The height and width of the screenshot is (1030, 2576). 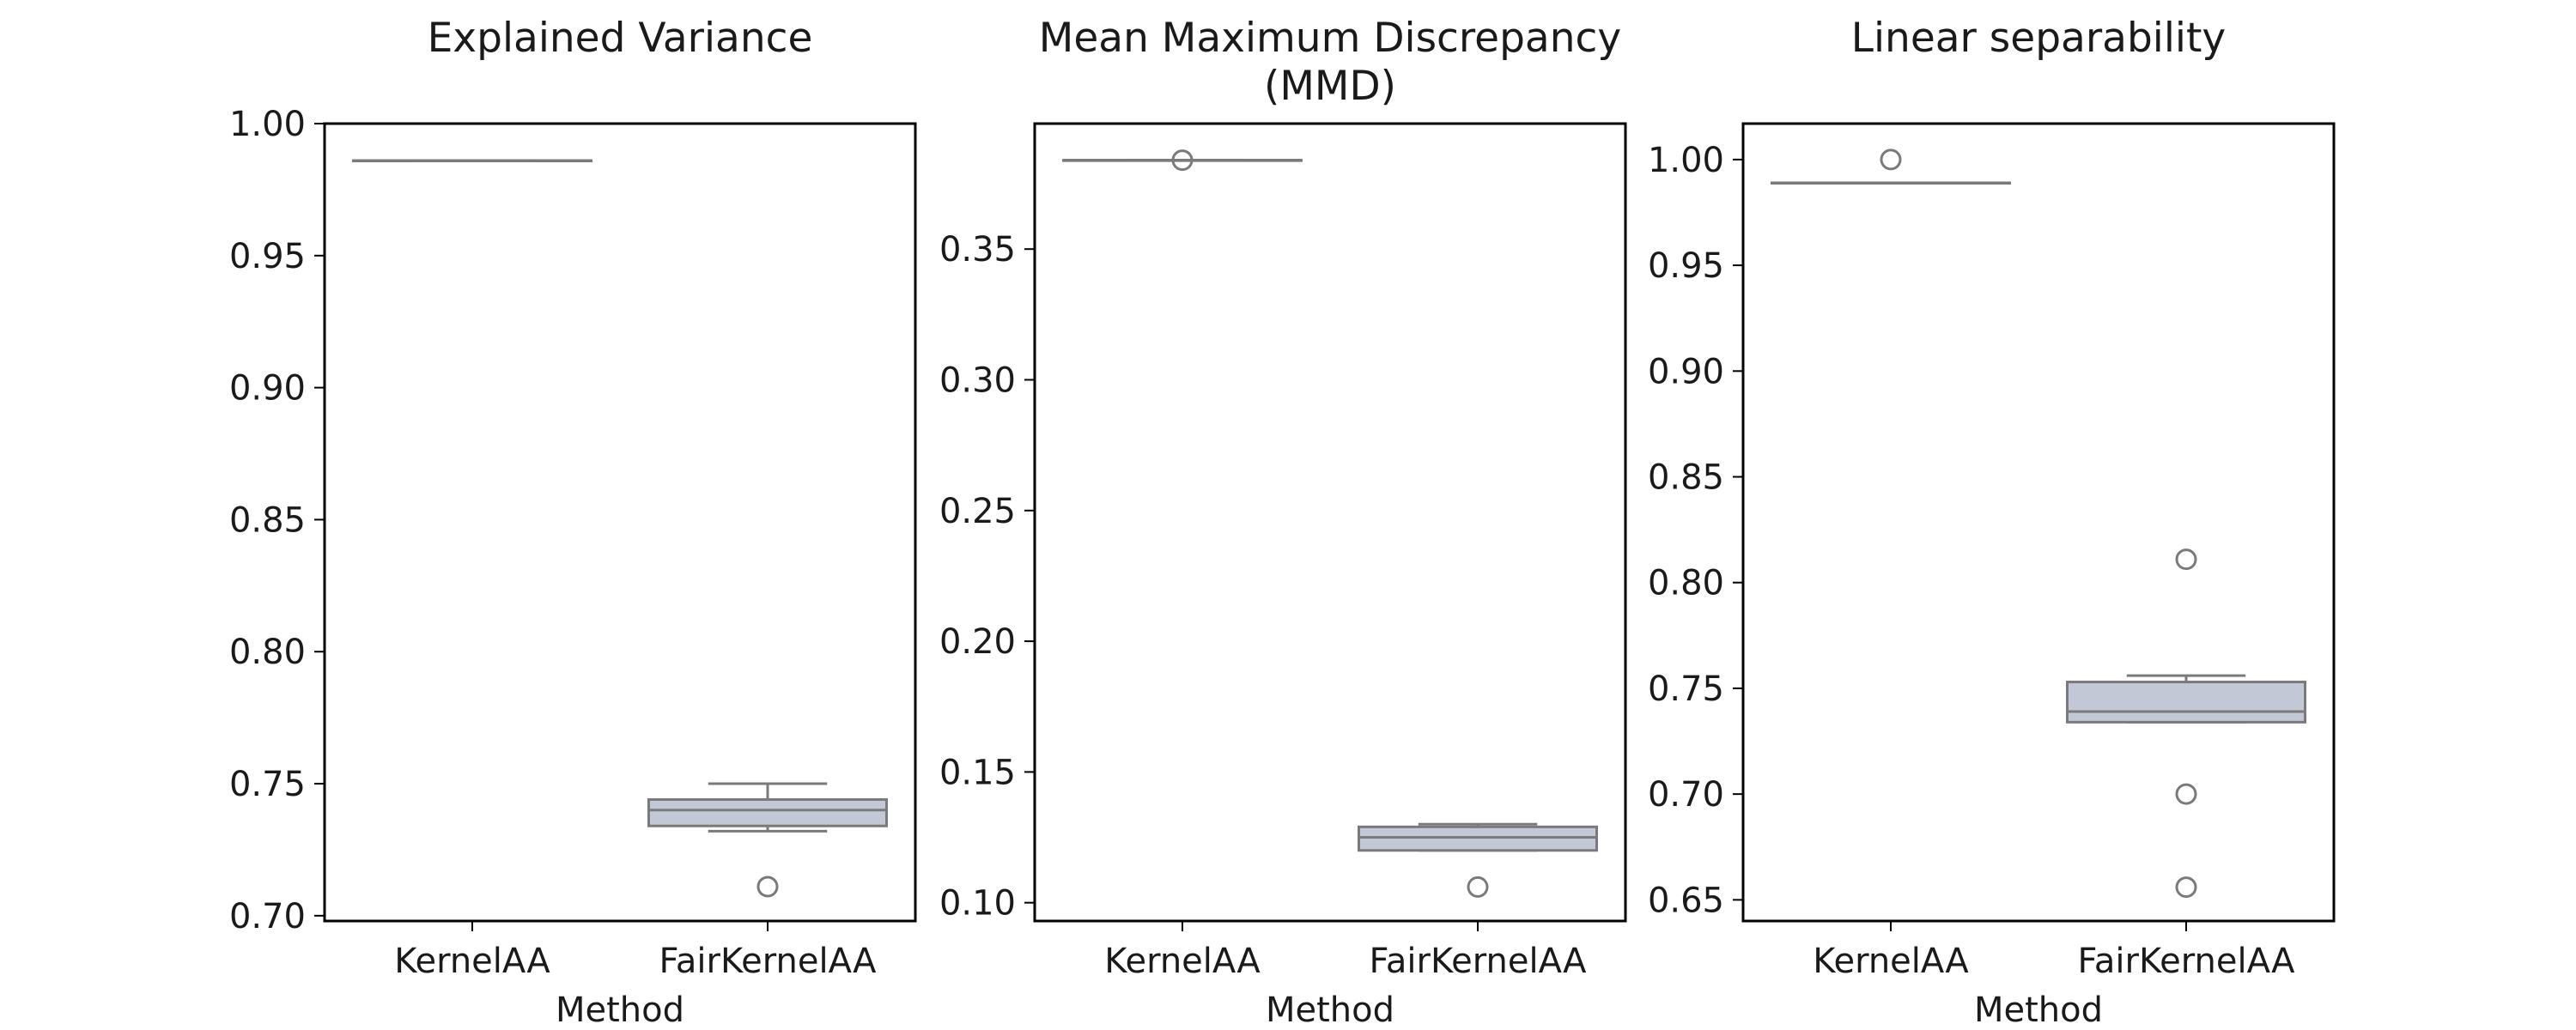 I want to click on chart-title: Explained Variance, so click(x=620, y=38).